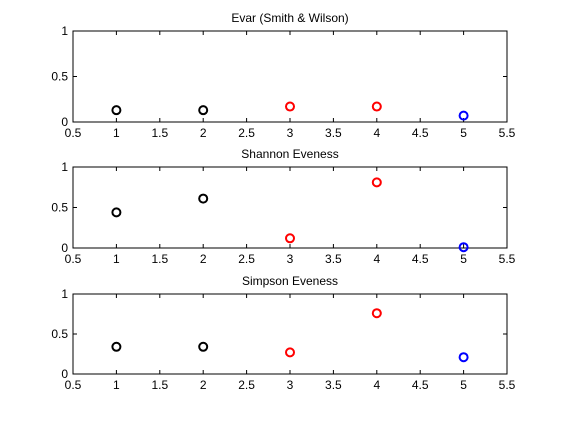  Describe the element at coordinates (290, 281) in the screenshot. I see `subplot-title: Simpson Eveness` at that location.